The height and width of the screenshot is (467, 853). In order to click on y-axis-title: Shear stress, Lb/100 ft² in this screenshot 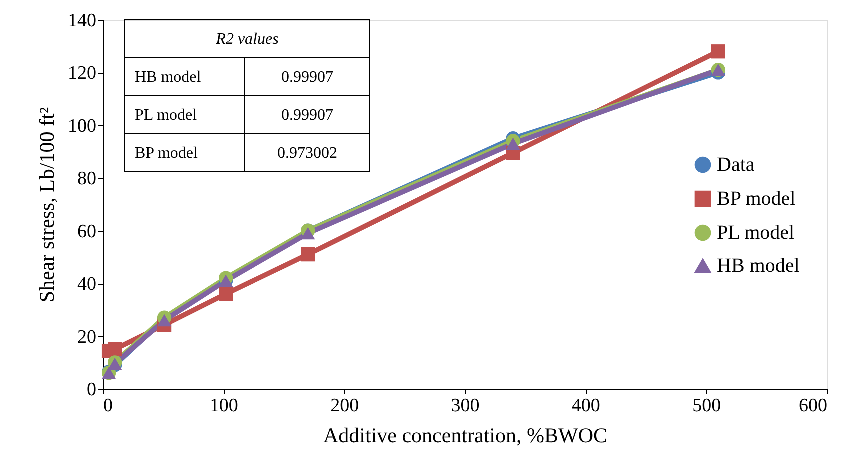, I will do `click(47, 205)`.